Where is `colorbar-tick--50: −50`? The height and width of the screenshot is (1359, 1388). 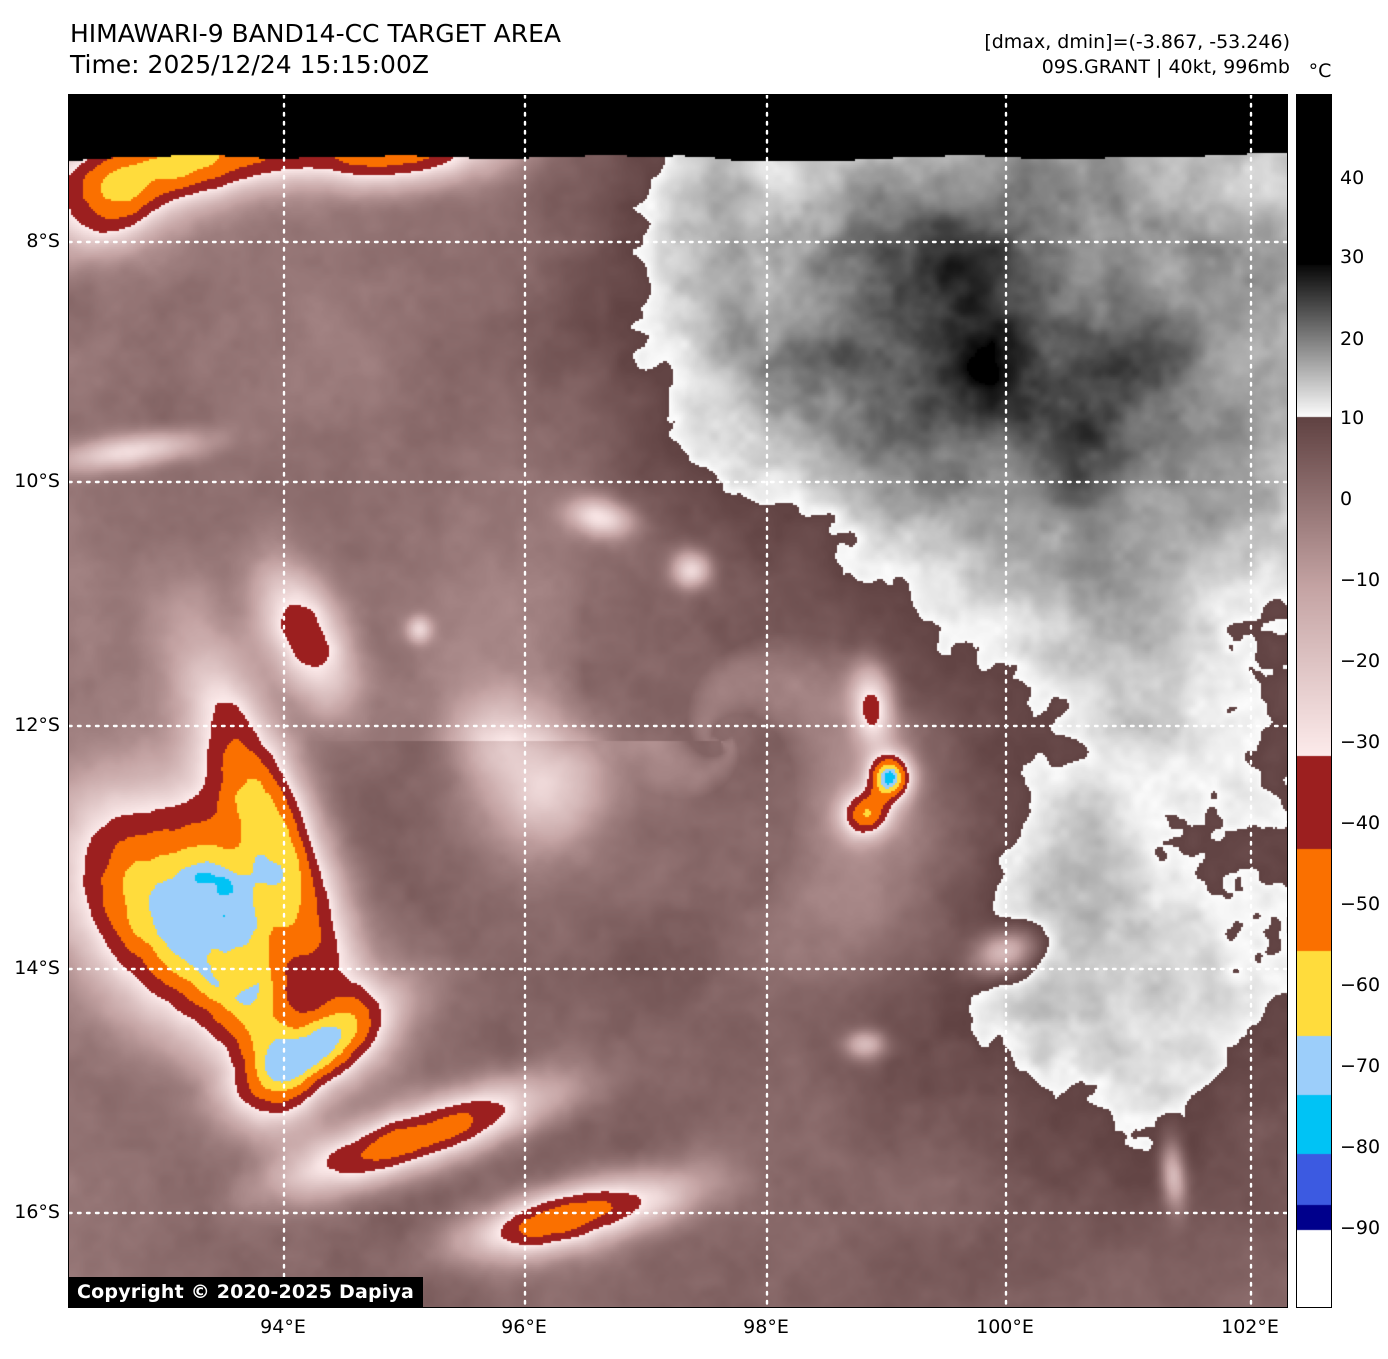
colorbar-tick--50: −50 is located at coordinates (1360, 904).